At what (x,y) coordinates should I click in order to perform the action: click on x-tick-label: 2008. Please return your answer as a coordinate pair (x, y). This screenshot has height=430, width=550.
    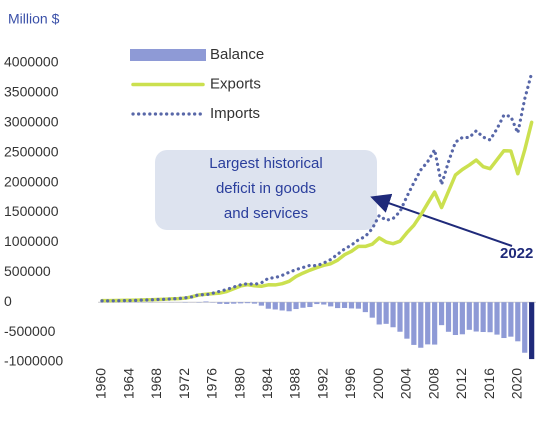
    Looking at the image, I should click on (433, 383).